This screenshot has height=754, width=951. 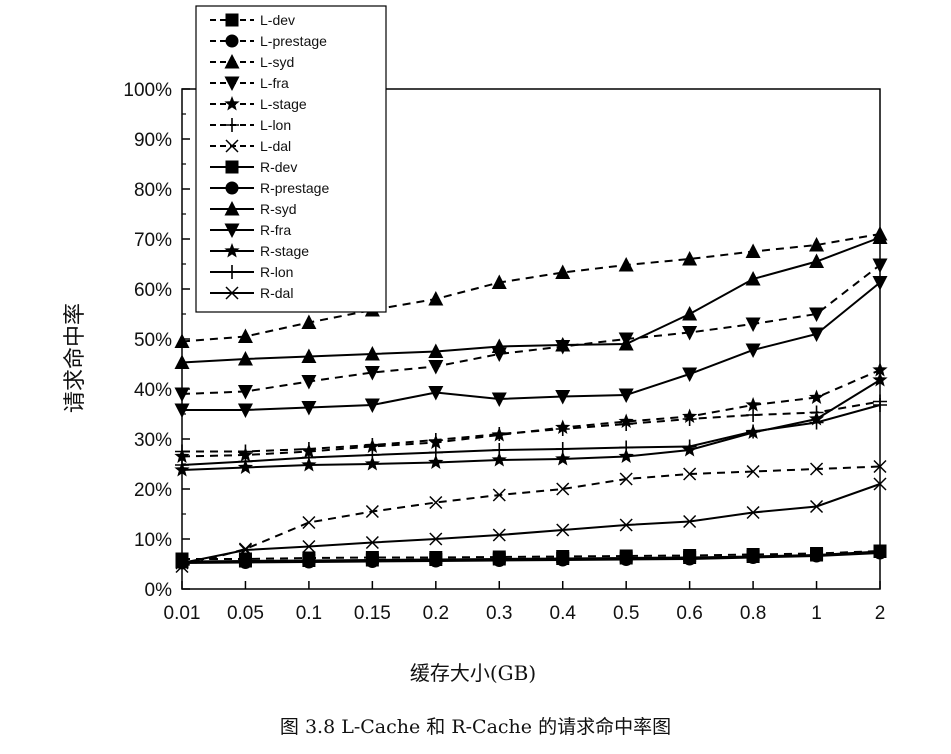 What do you see at coordinates (153, 290) in the screenshot?
I see `y-tick-label: 60%` at bounding box center [153, 290].